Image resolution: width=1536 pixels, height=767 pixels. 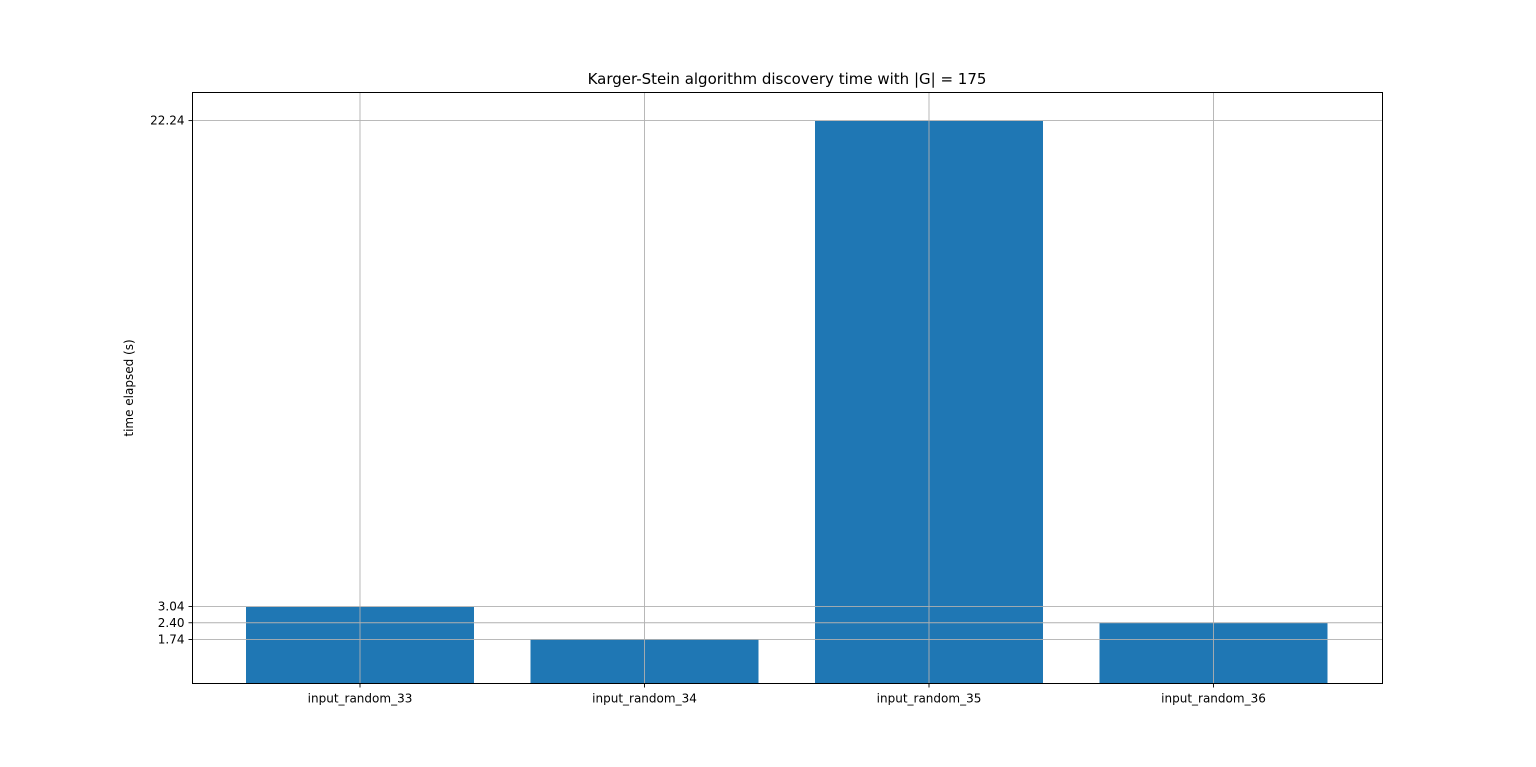 What do you see at coordinates (644, 699) in the screenshot?
I see `x-tick-label: input_random_34` at bounding box center [644, 699].